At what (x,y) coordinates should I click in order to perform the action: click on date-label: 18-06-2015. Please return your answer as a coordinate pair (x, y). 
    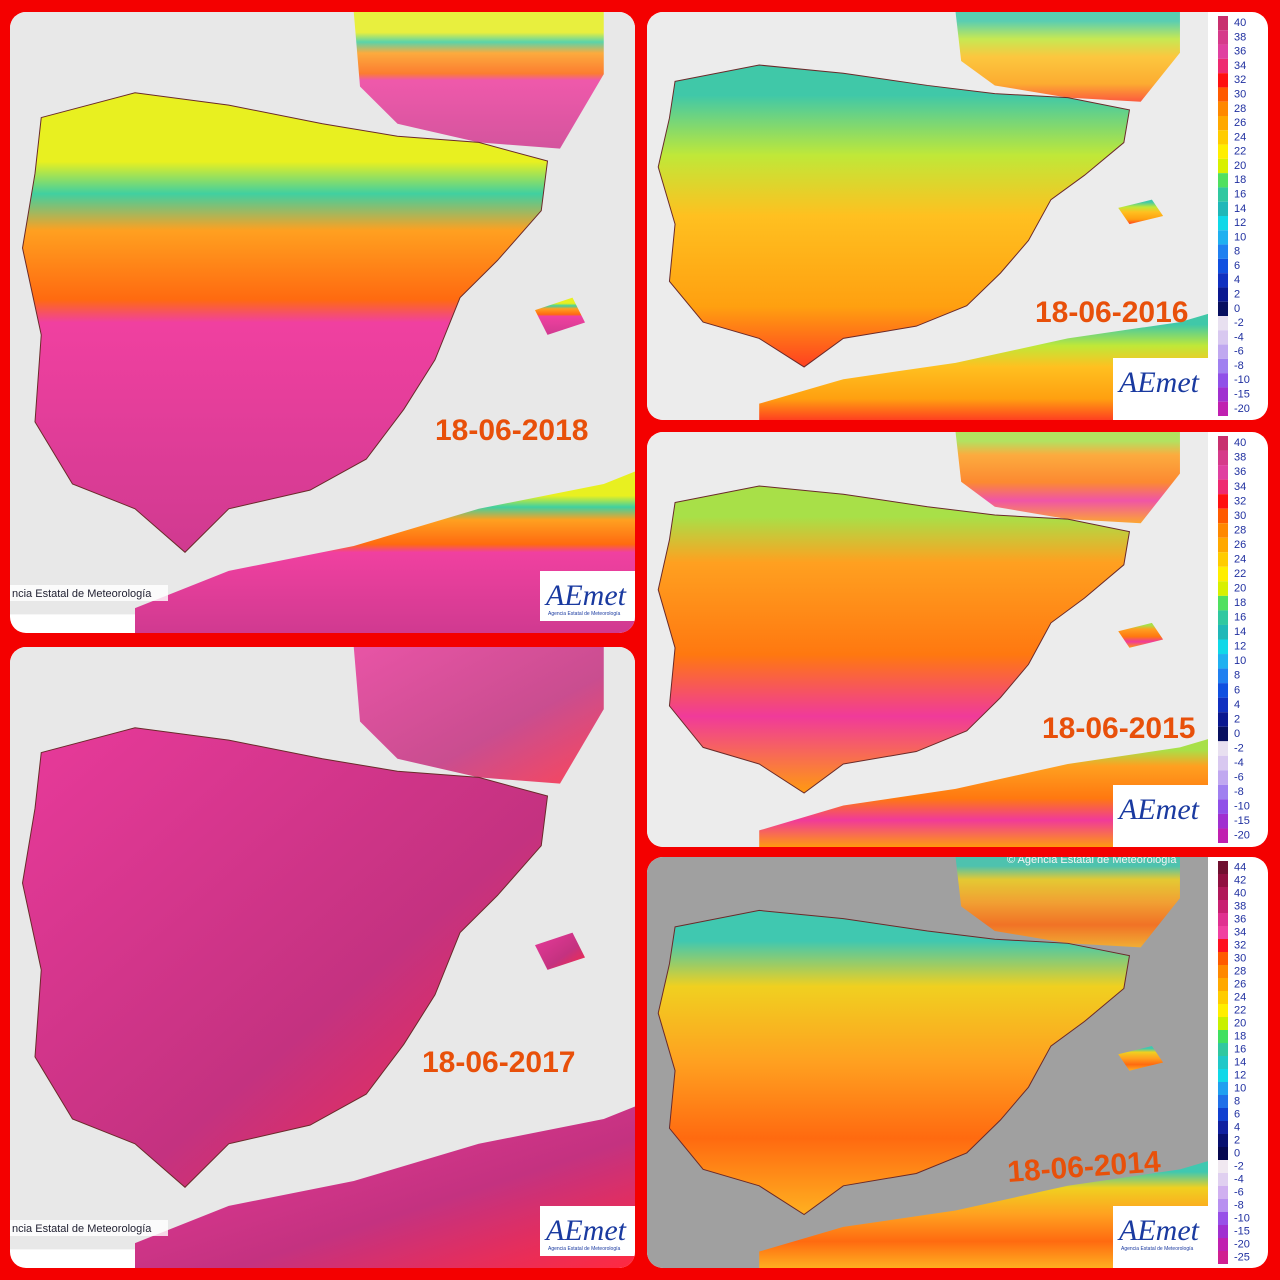
    Looking at the image, I should click on (1118, 728).